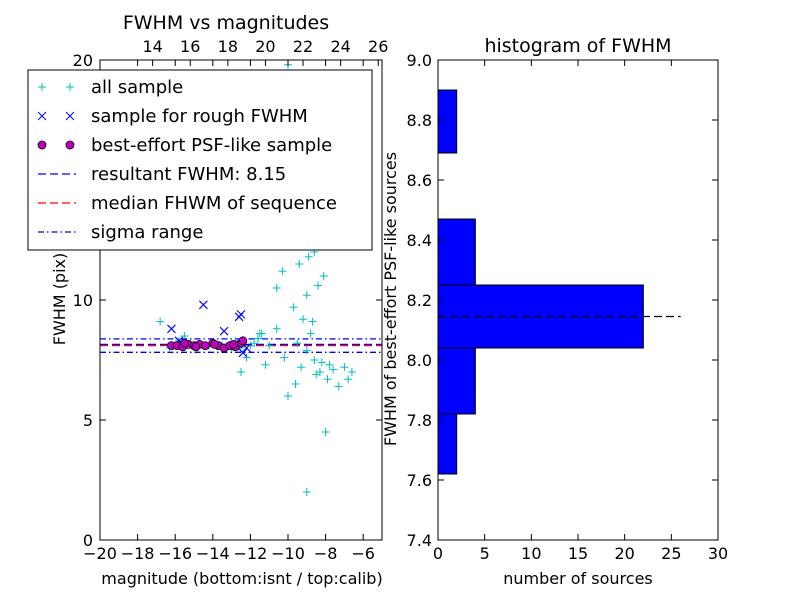 Image resolution: width=800 pixels, height=600 pixels. Describe the element at coordinates (419, 540) in the screenshot. I see `right-y-tick-label: 7.4` at that location.